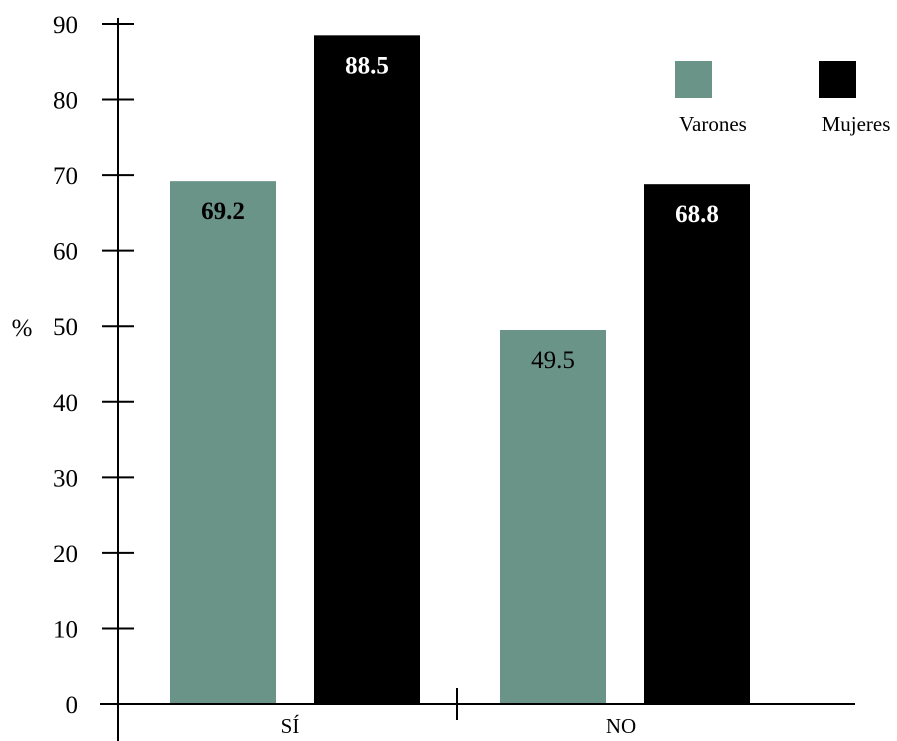  Describe the element at coordinates (65, 403) in the screenshot. I see `y-tick-label-40: 40` at that location.